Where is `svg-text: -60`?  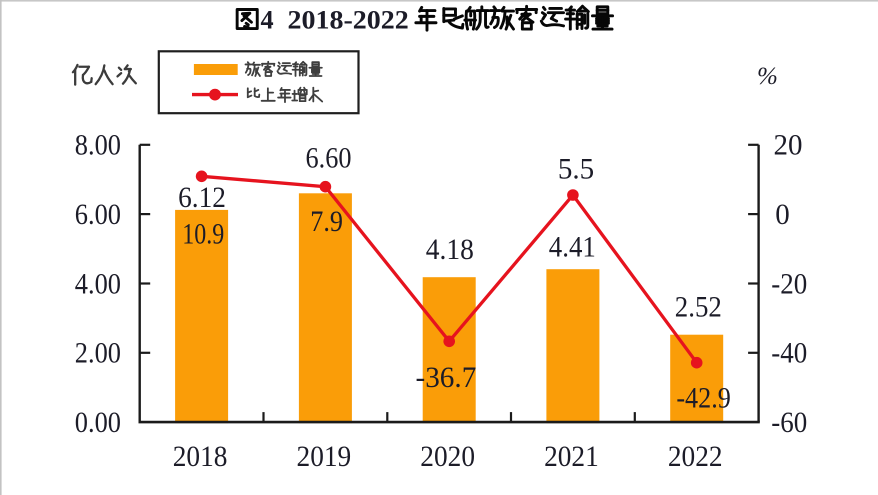 svg-text: -60 is located at coordinates (789, 422).